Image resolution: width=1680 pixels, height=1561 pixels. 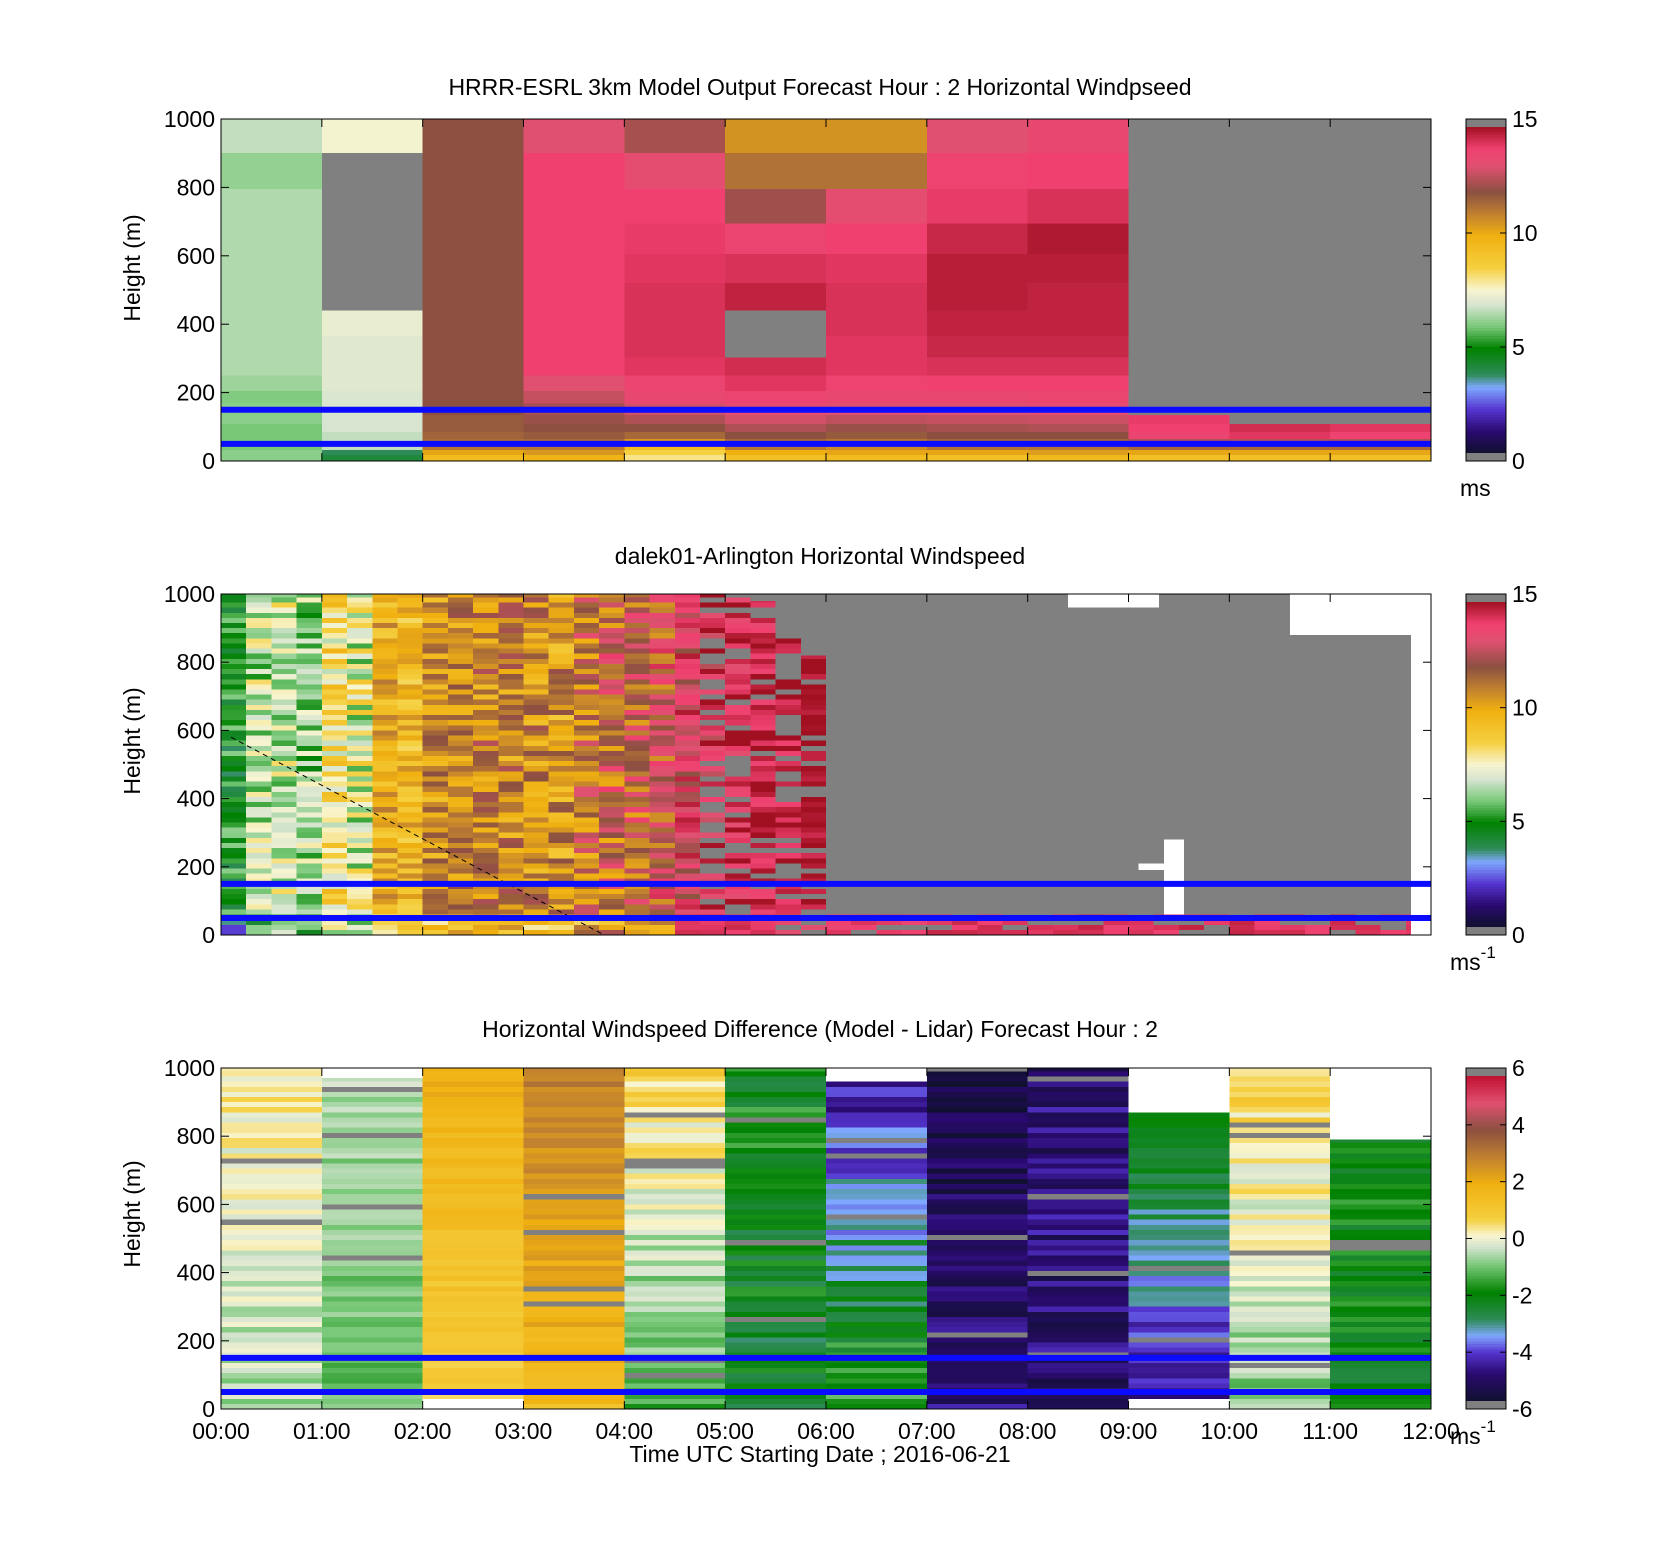 What do you see at coordinates (132, 740) in the screenshot?
I see `panel-lidar-ylabel: Height (m)` at bounding box center [132, 740].